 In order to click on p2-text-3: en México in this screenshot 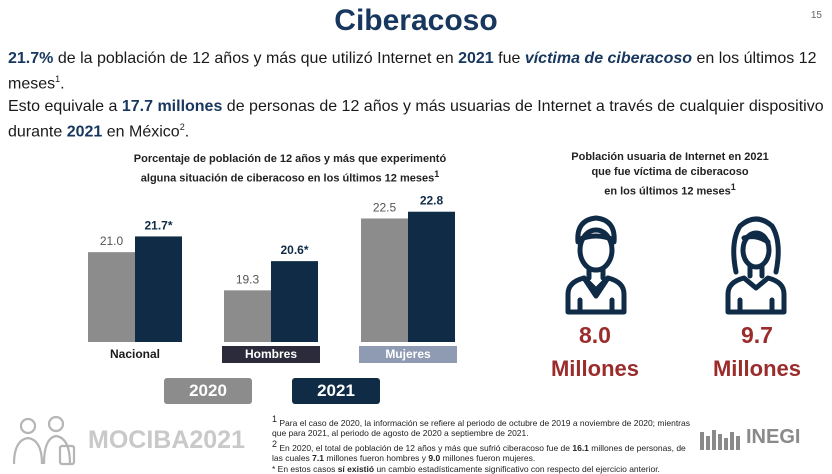, I will do `click(141, 132)`.